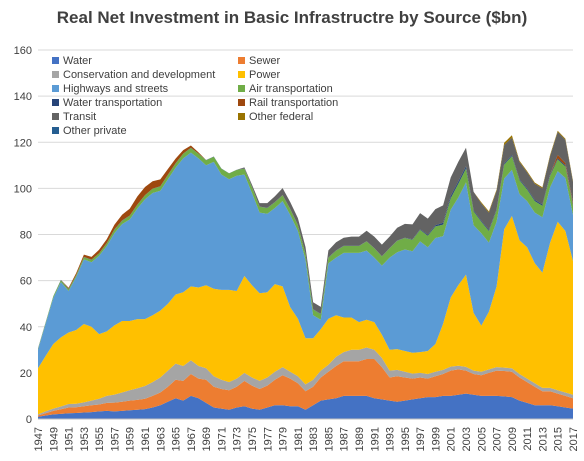  Describe the element at coordinates (54, 439) in the screenshot. I see `x-tick-label: 1949` at that location.